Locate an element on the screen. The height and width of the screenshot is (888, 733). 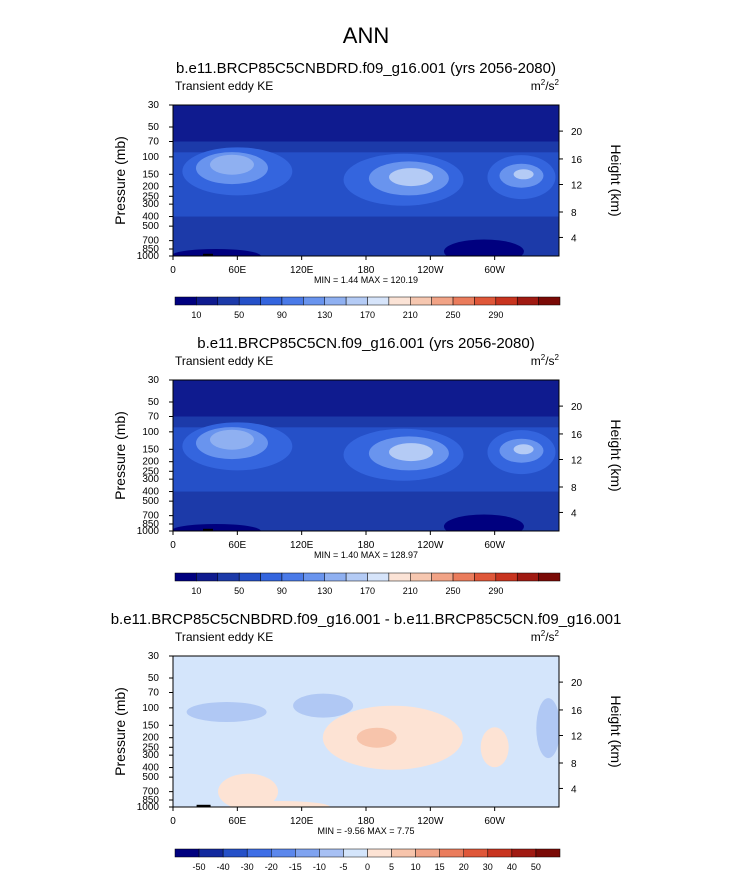
colorbar: 10 50 90 130 170 210 250 290 is located at coordinates (367, 584).